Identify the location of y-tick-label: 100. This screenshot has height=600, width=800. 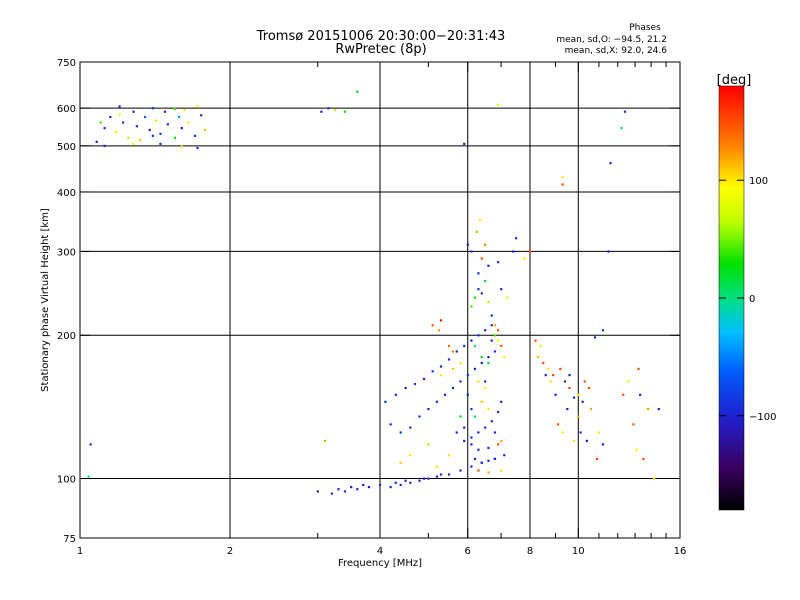
(66, 480).